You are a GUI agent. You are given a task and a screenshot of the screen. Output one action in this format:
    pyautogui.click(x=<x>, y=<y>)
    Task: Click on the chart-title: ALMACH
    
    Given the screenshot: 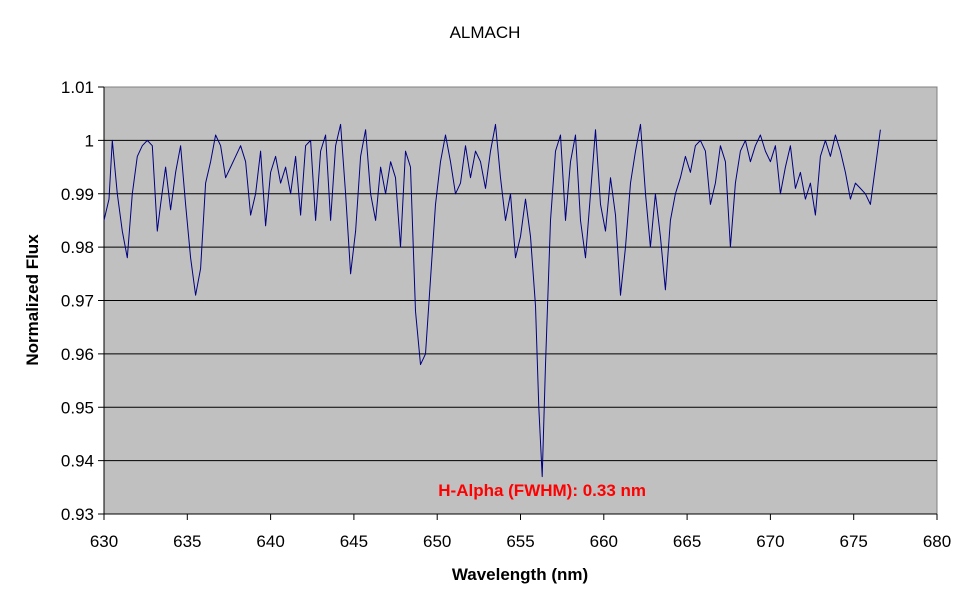 What is the action you would take?
    pyautogui.click(x=485, y=32)
    